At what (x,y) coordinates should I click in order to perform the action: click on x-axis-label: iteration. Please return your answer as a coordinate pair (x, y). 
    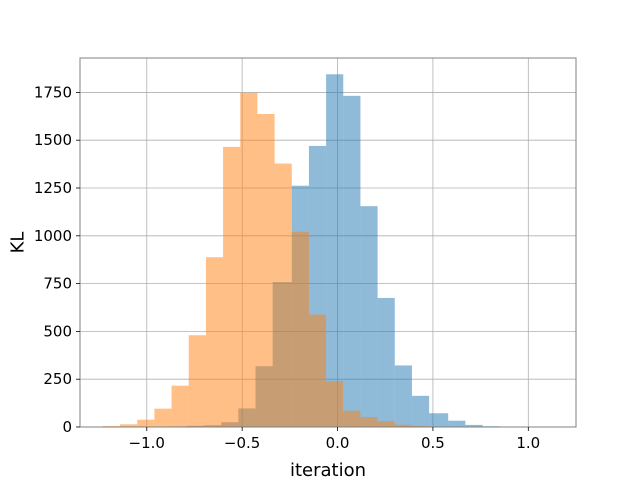
    Looking at the image, I should click on (328, 470).